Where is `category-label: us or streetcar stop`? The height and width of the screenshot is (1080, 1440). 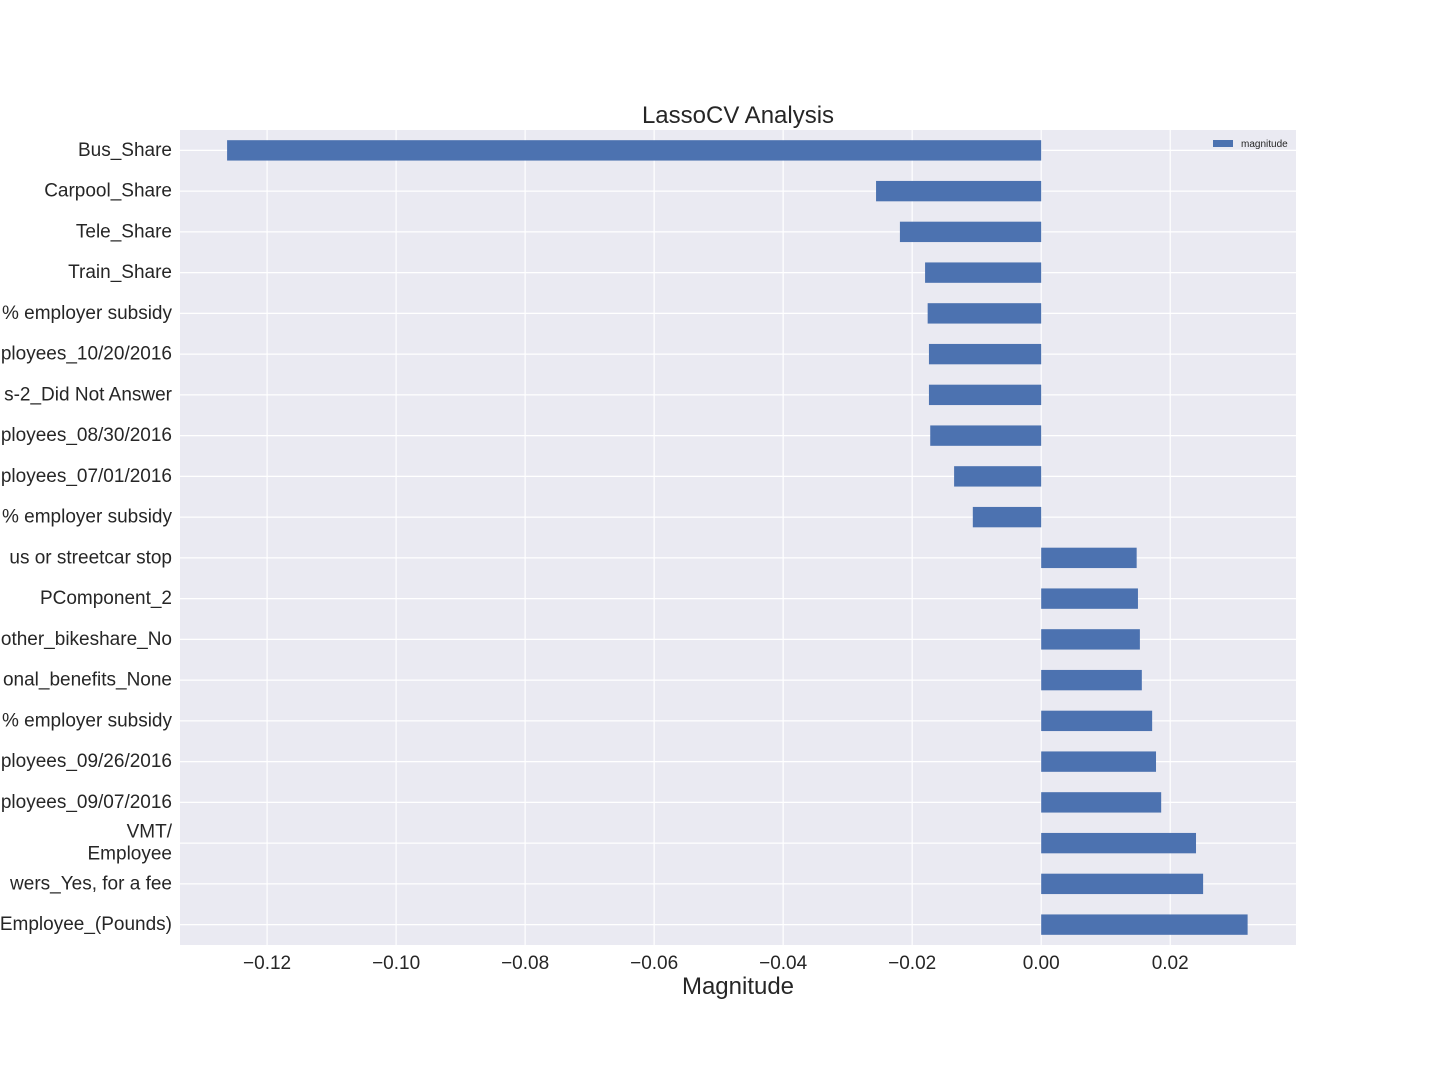 category-label: us or streetcar stop is located at coordinates (90, 557).